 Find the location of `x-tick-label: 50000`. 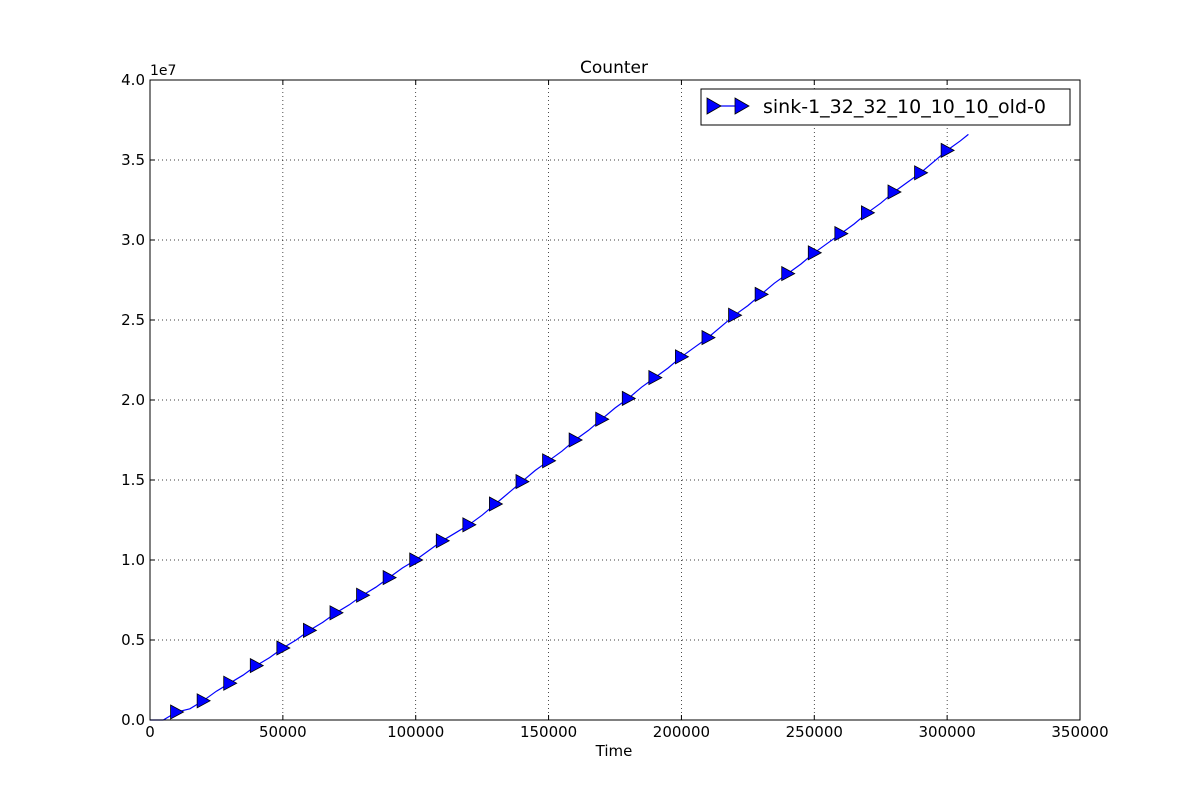

x-tick-label: 50000 is located at coordinates (283, 732).